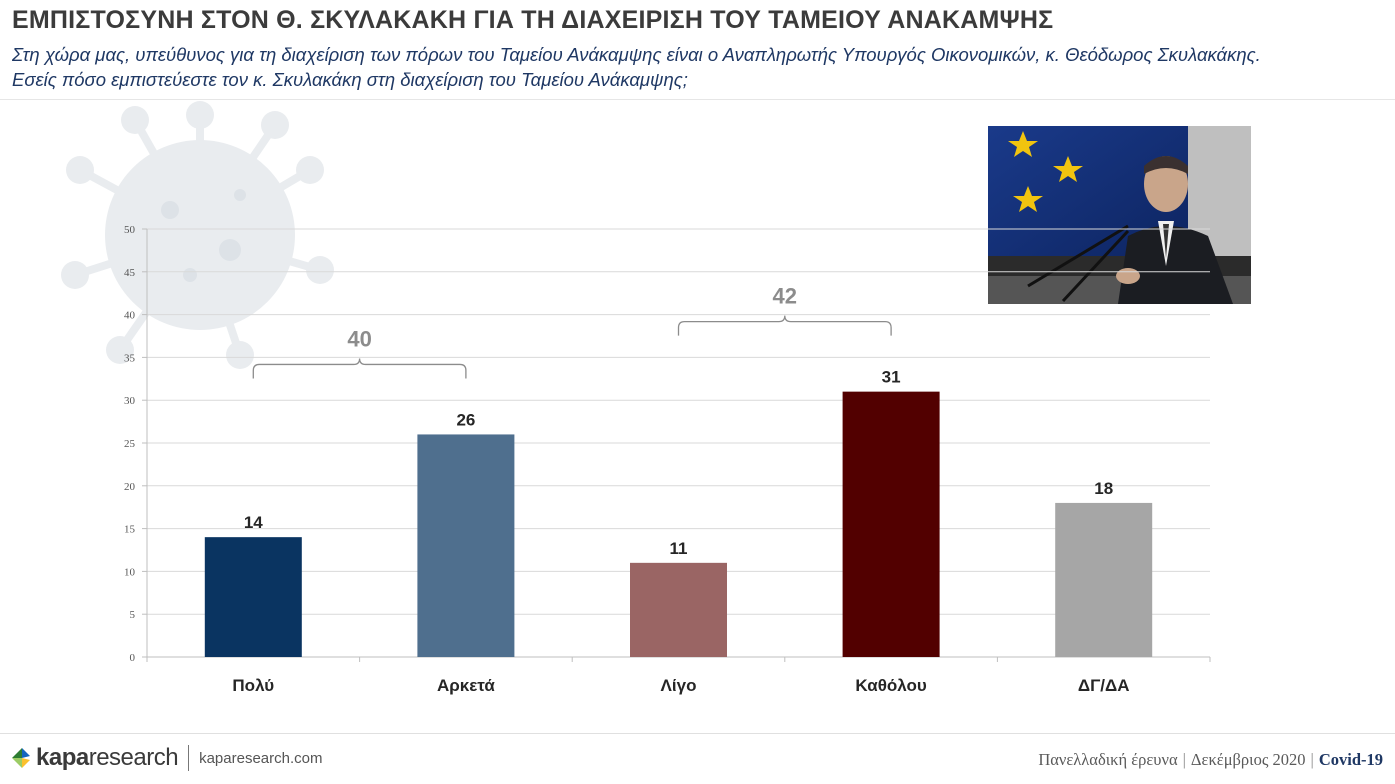 The height and width of the screenshot is (784, 1395). I want to click on group-total-label: 40, so click(359, 338).